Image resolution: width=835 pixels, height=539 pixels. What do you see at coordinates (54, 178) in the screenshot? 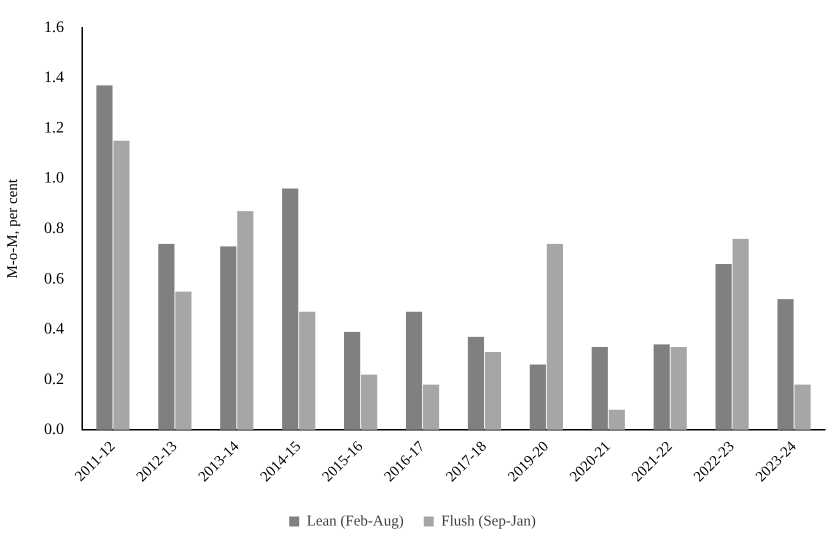
I see `y-tick-label: 1.0` at bounding box center [54, 178].